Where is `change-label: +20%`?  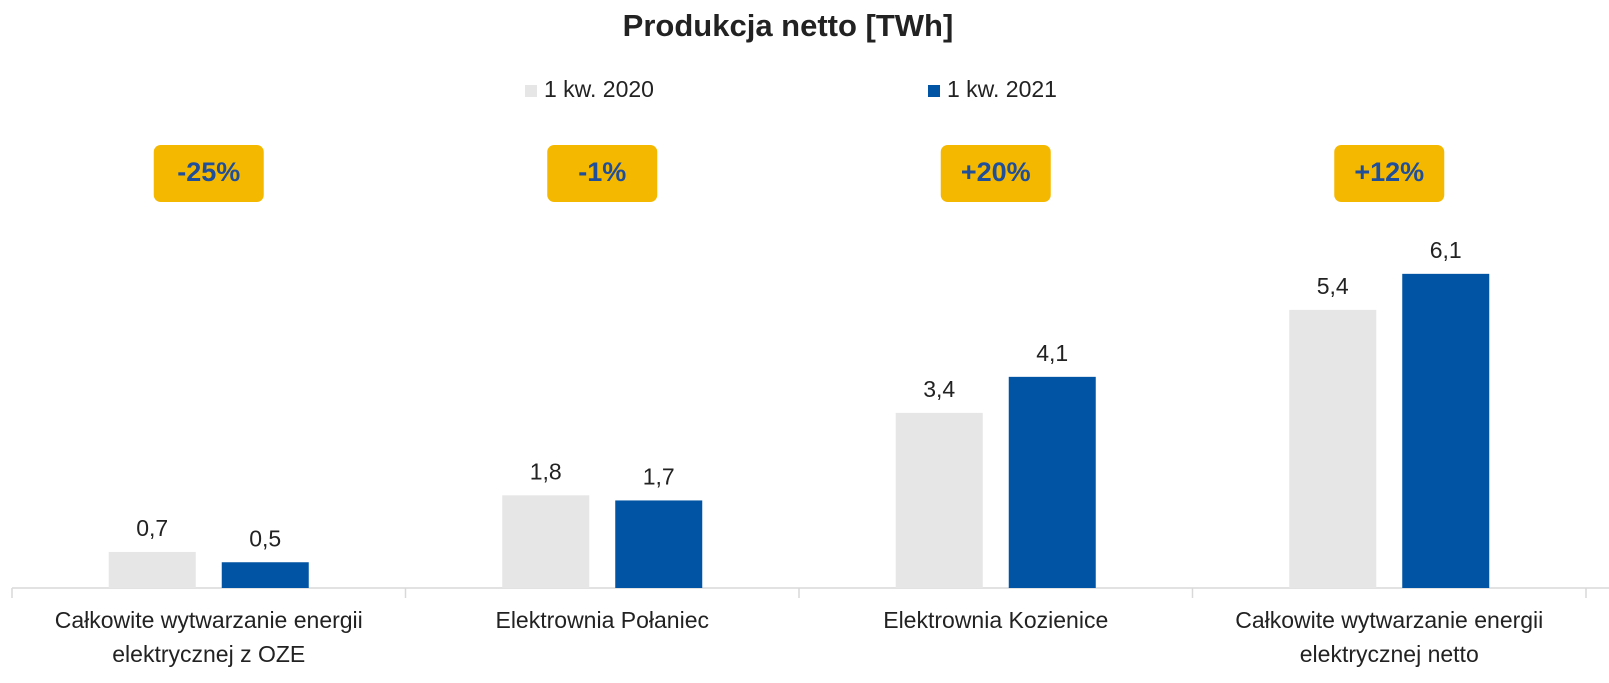
change-label: +20% is located at coordinates (996, 172).